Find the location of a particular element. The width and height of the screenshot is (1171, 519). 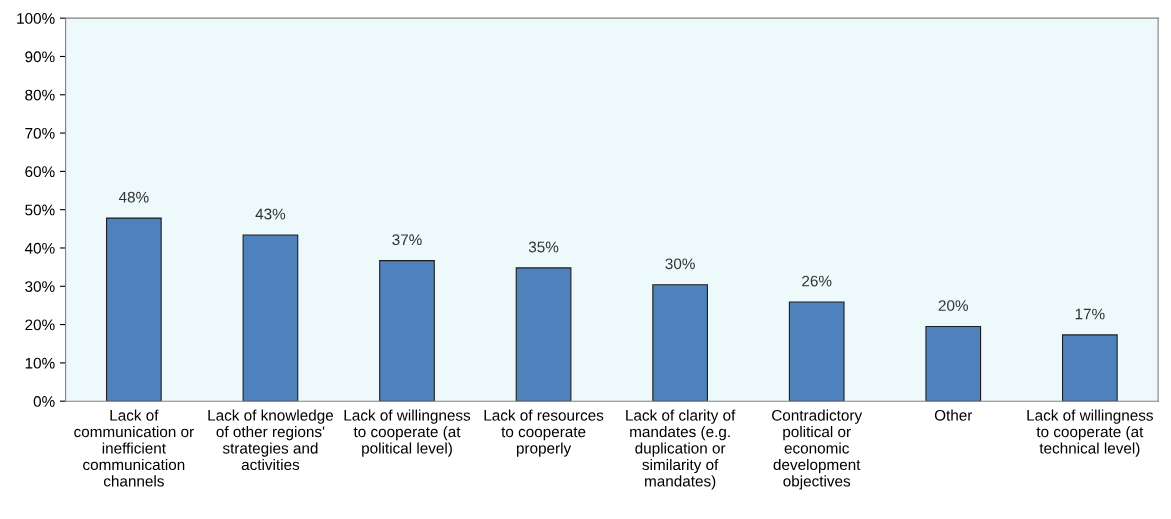

y-tick-label: 70% is located at coordinates (40, 133).